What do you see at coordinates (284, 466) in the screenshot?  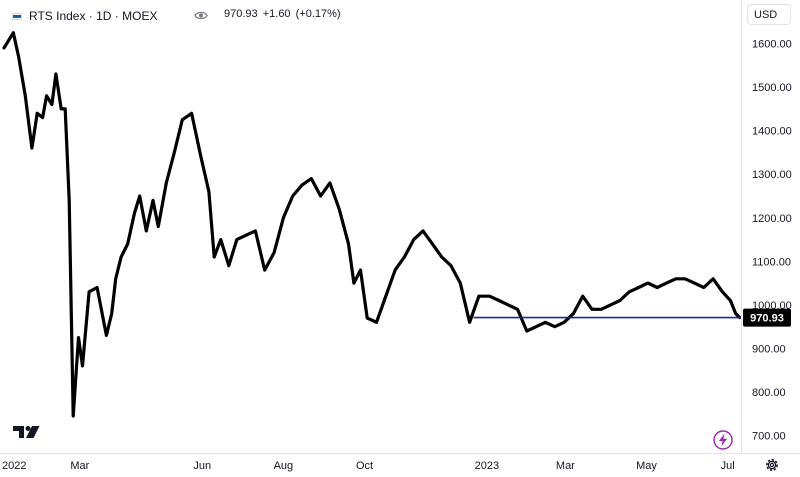 I see `x-tick-label: Aug` at bounding box center [284, 466].